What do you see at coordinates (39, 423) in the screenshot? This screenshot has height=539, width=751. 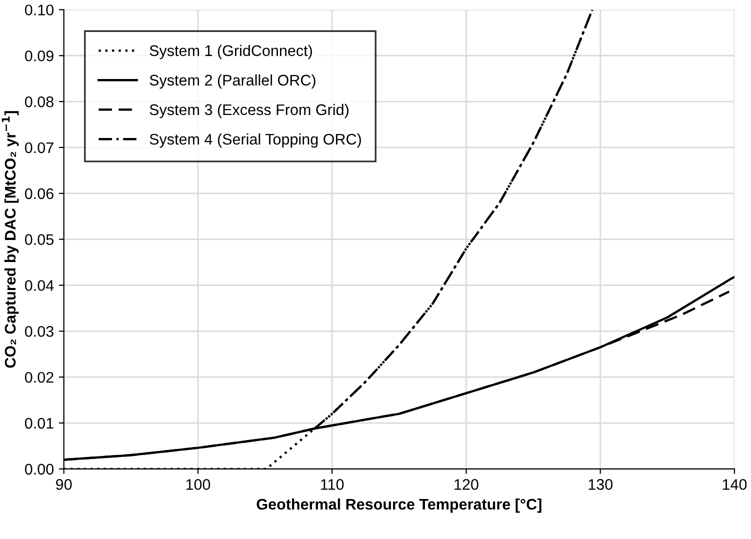 I see `y-tick-label: 0.01` at bounding box center [39, 423].